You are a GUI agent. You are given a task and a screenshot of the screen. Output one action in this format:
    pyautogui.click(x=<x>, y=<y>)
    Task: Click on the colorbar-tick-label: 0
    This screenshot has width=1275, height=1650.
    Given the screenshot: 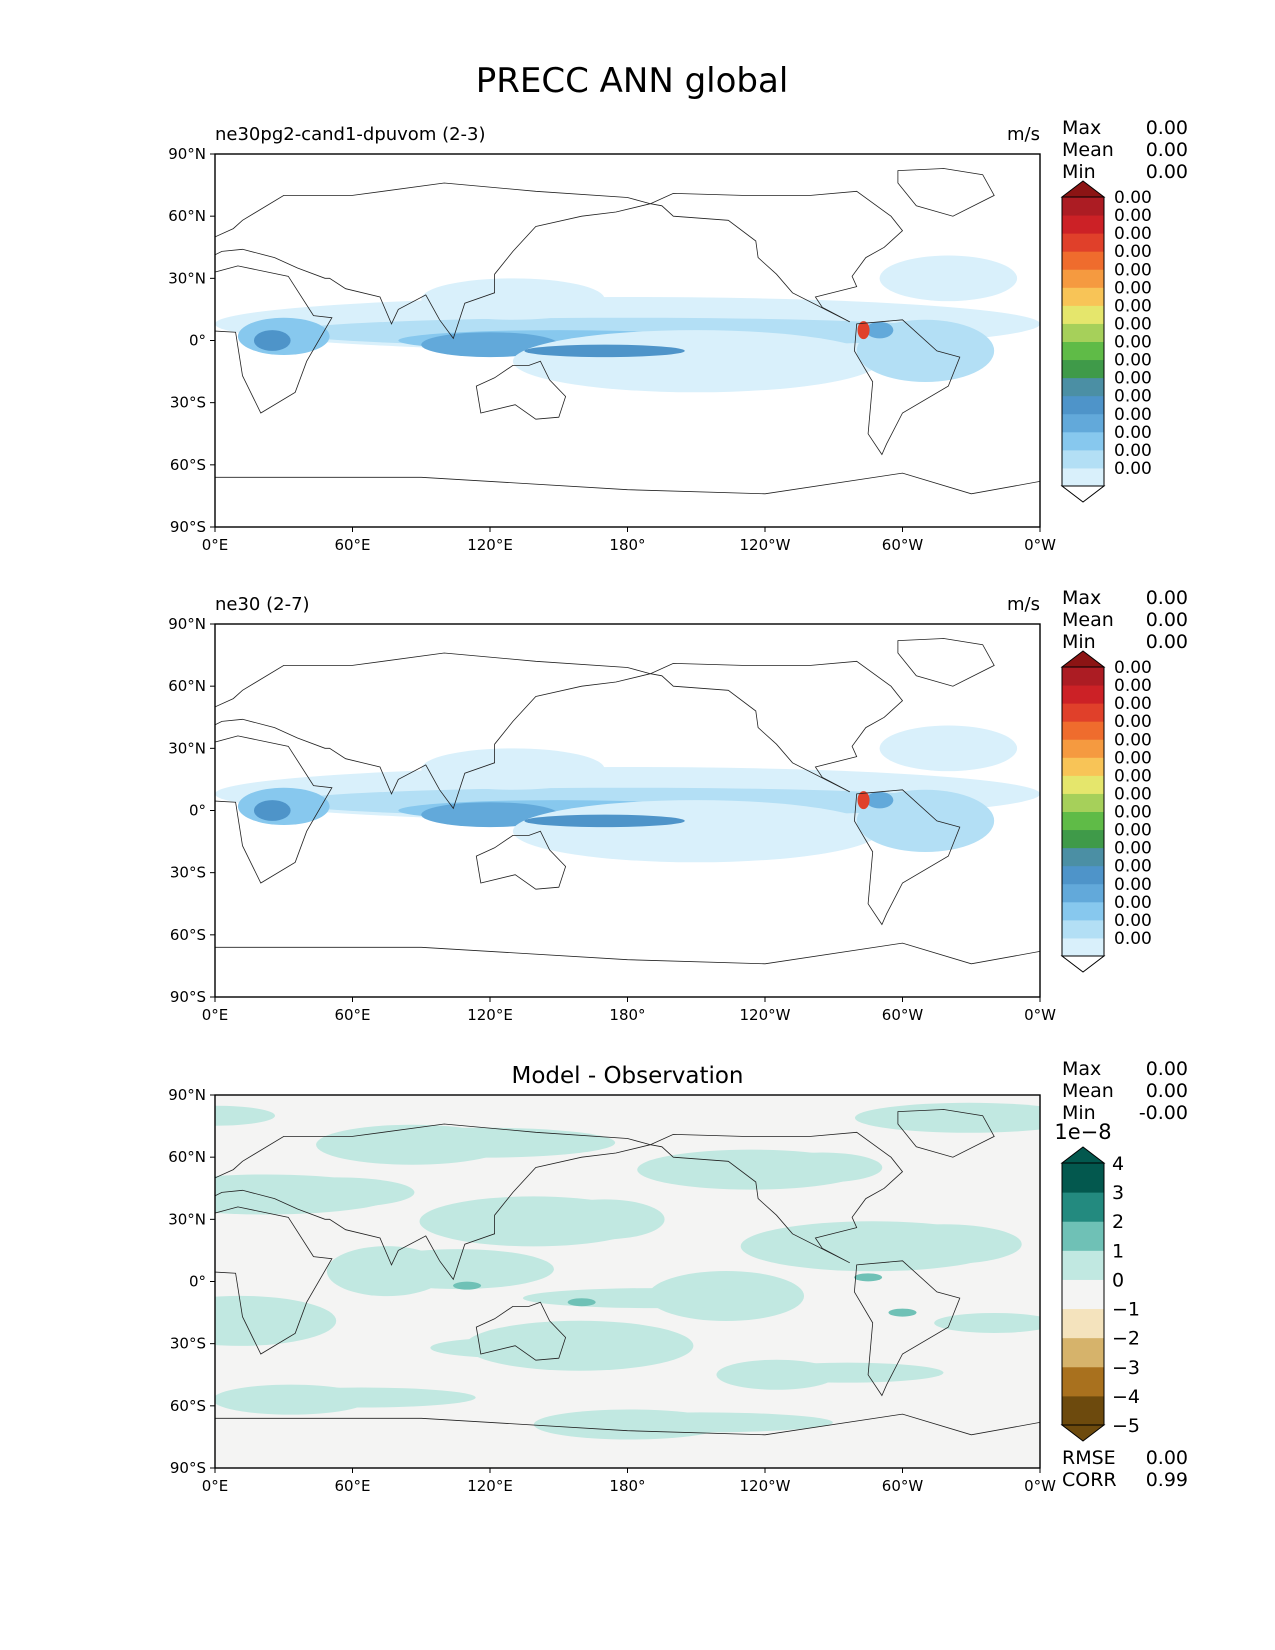 What is the action you would take?
    pyautogui.click(x=1118, y=1280)
    